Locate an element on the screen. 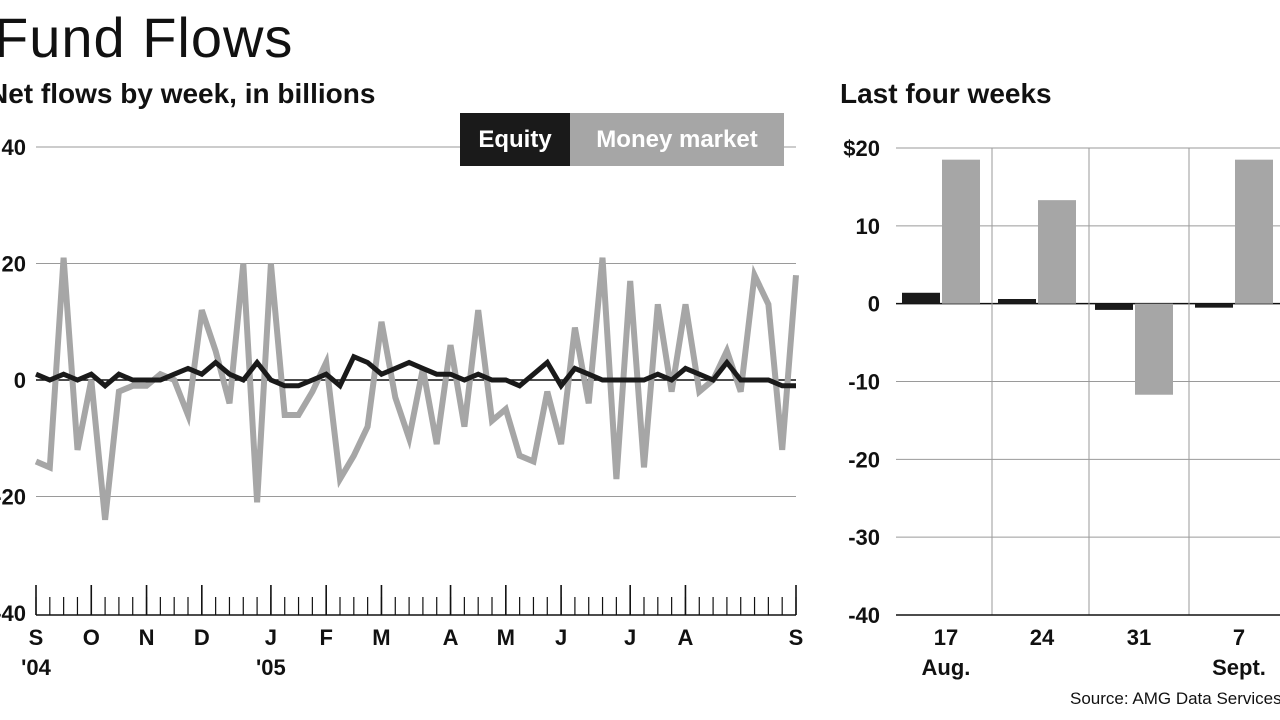  right-bars is located at coordinates (1087, 277).